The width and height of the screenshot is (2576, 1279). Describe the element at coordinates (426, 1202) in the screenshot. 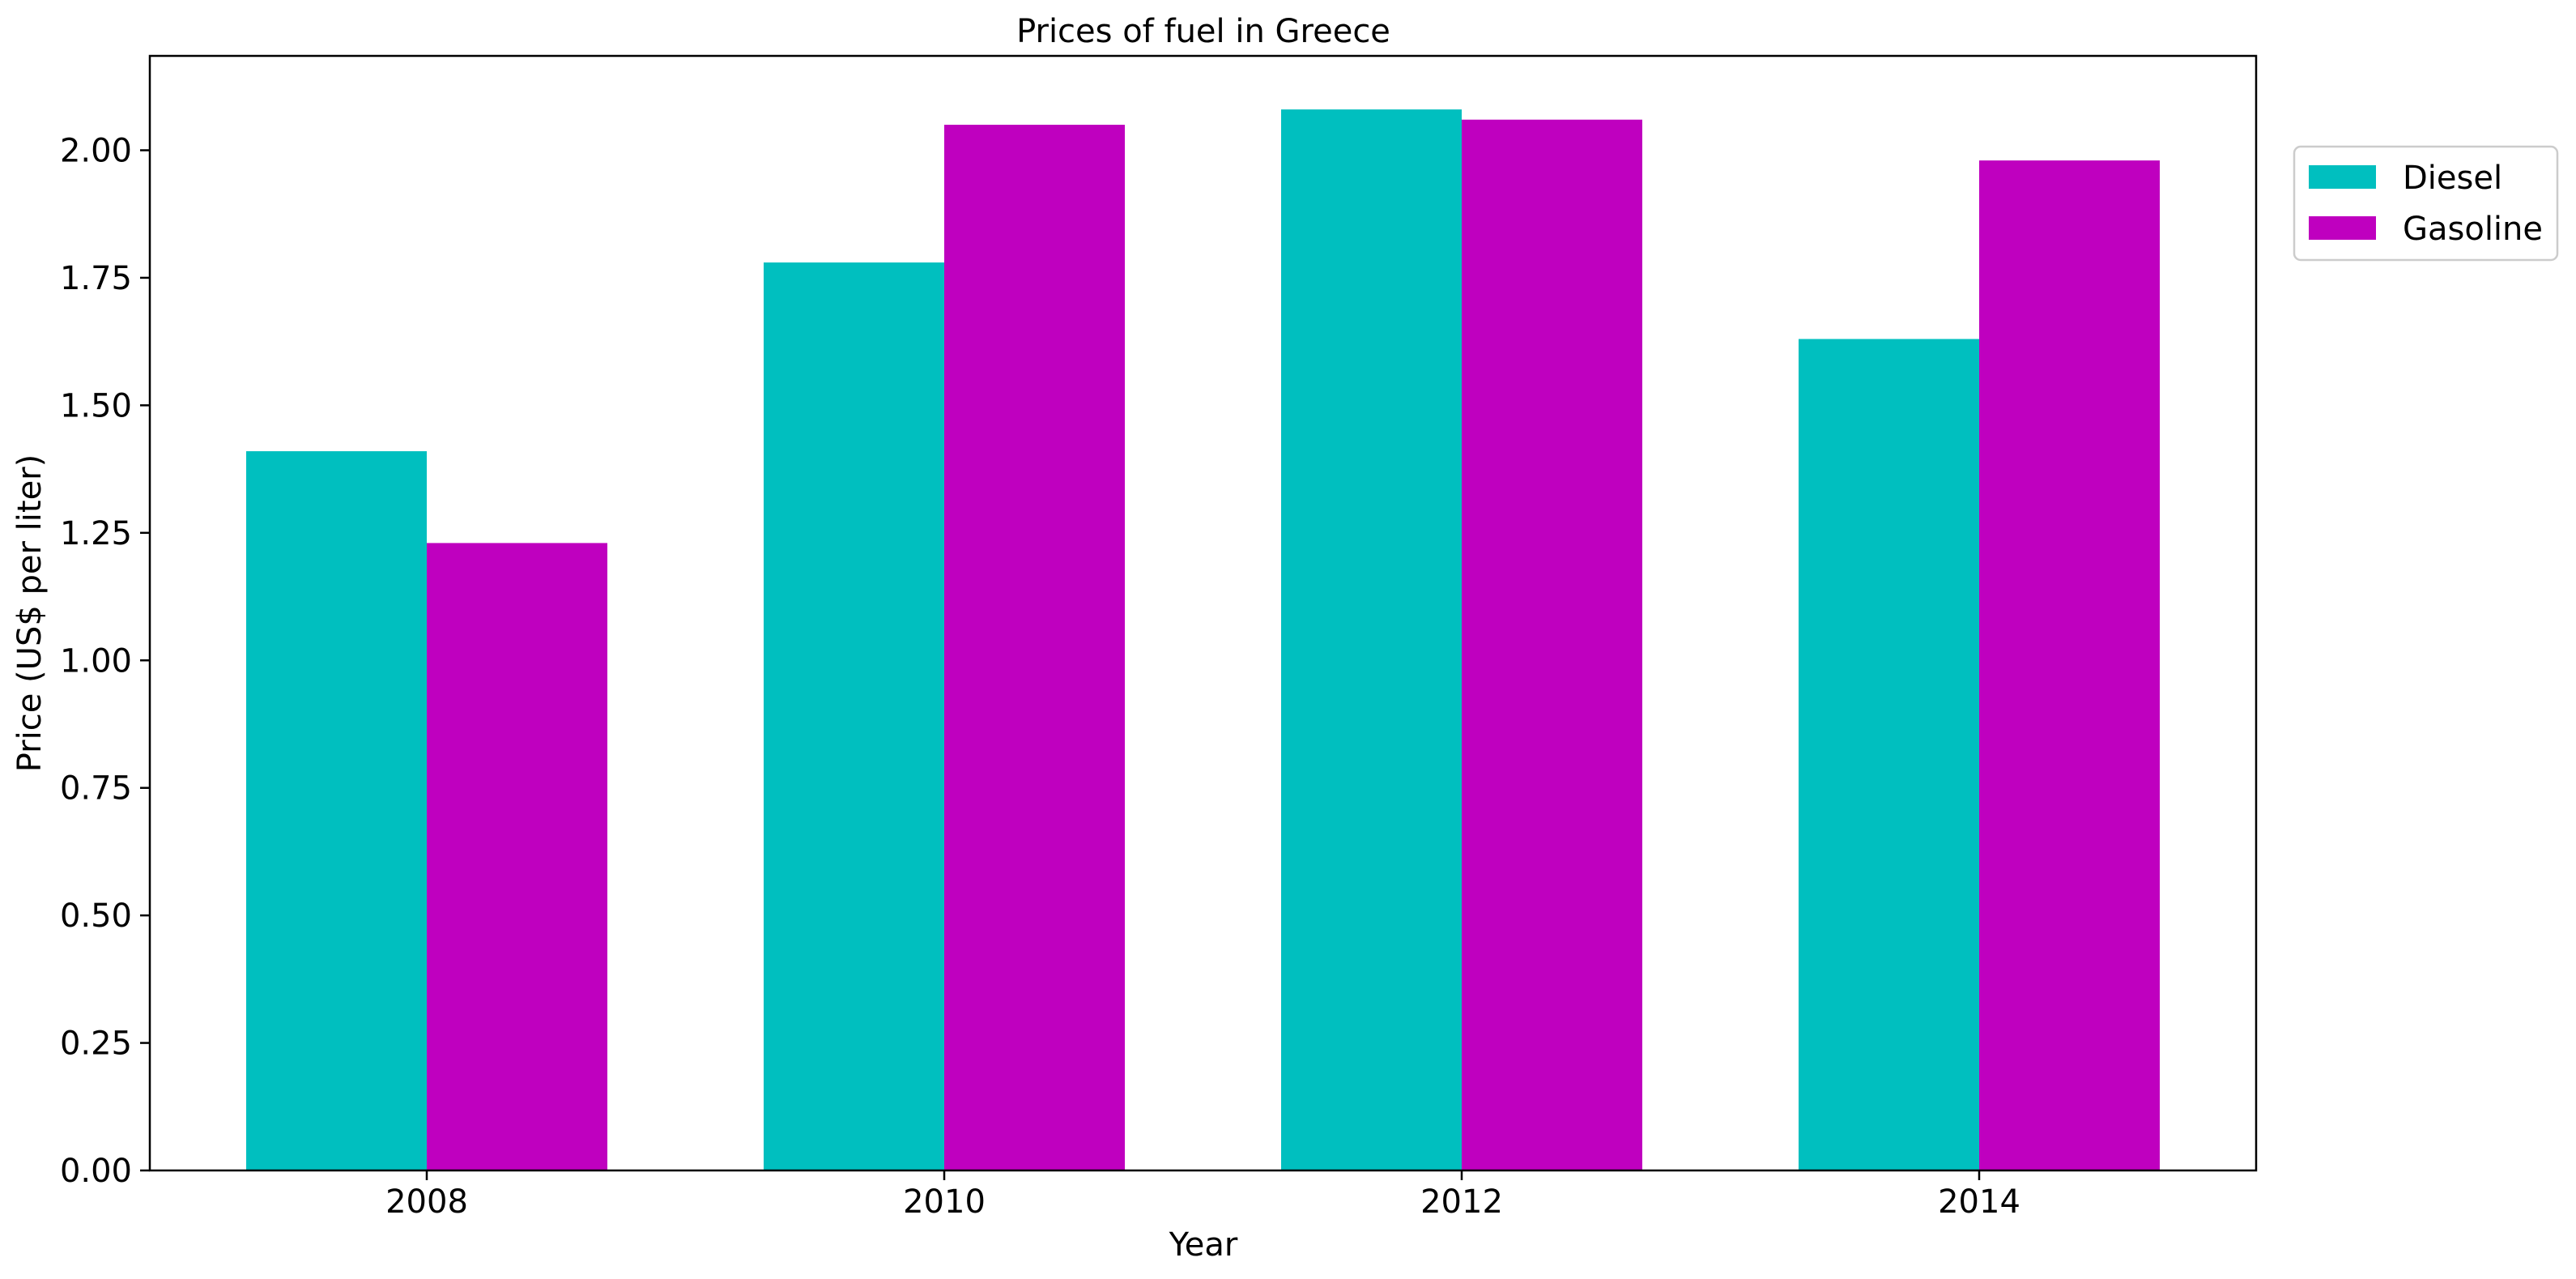

I see `x-tick-label: 2008` at that location.